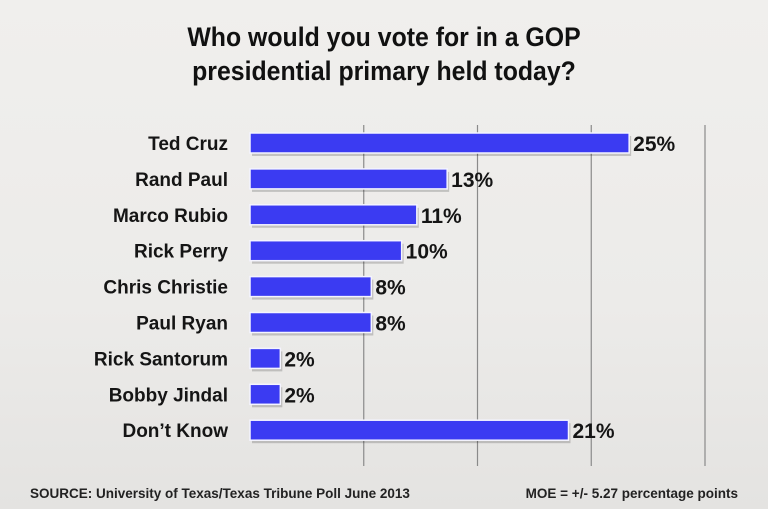 This screenshot has width=768, height=509. I want to click on category-label: Chris Christie, so click(165, 288).